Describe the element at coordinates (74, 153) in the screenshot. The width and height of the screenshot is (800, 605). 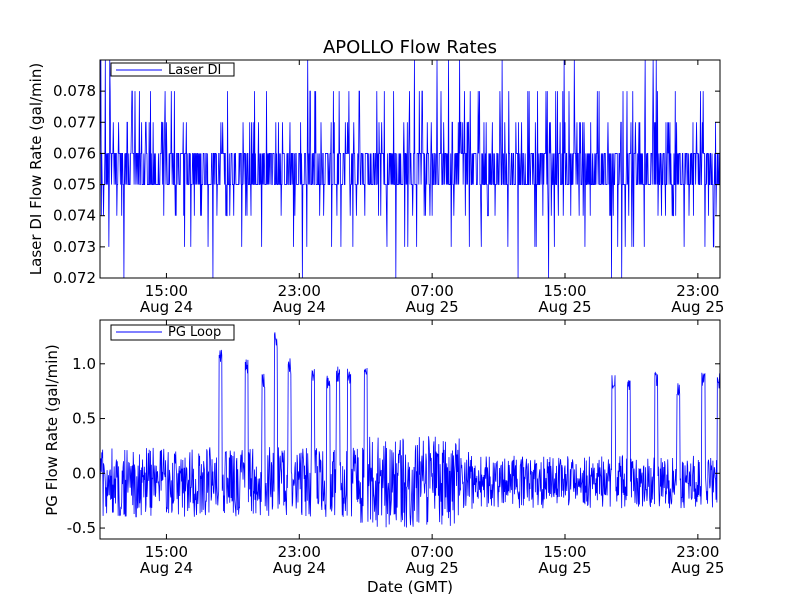
I see `laser-di-y-tick-label: 0.076` at that location.